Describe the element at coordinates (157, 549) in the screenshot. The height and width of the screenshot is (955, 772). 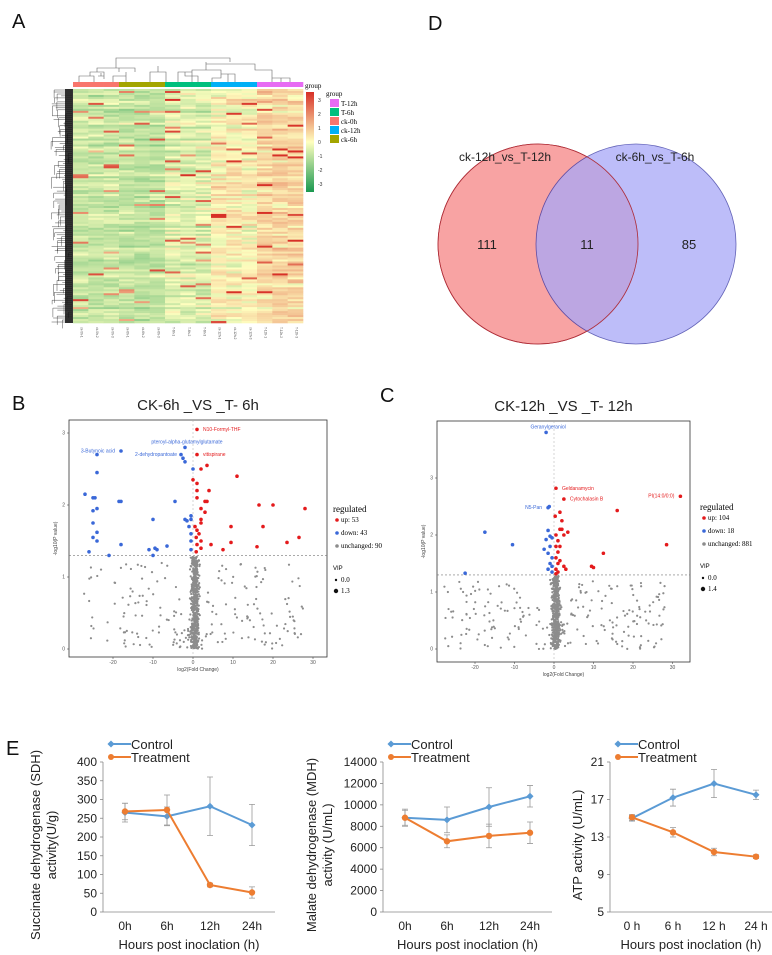
I see `point-down` at that location.